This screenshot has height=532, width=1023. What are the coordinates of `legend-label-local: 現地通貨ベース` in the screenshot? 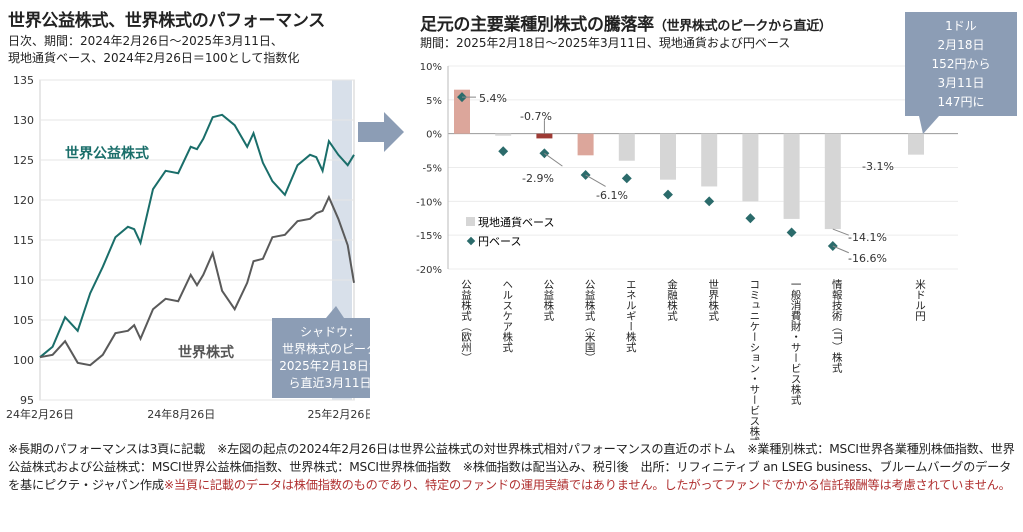 It's located at (516, 222).